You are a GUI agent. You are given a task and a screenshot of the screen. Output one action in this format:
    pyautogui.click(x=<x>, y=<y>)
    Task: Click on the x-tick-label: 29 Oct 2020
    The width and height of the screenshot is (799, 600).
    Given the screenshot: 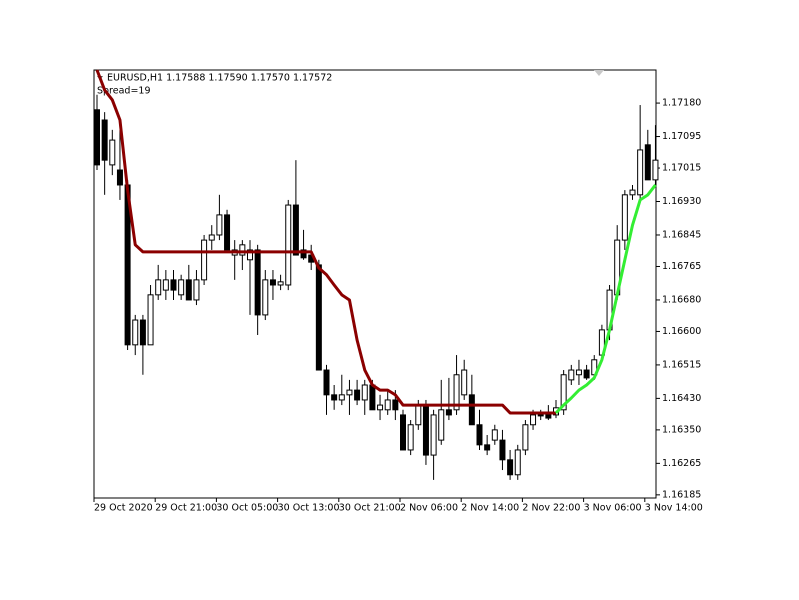 What is the action you would take?
    pyautogui.click(x=123, y=508)
    